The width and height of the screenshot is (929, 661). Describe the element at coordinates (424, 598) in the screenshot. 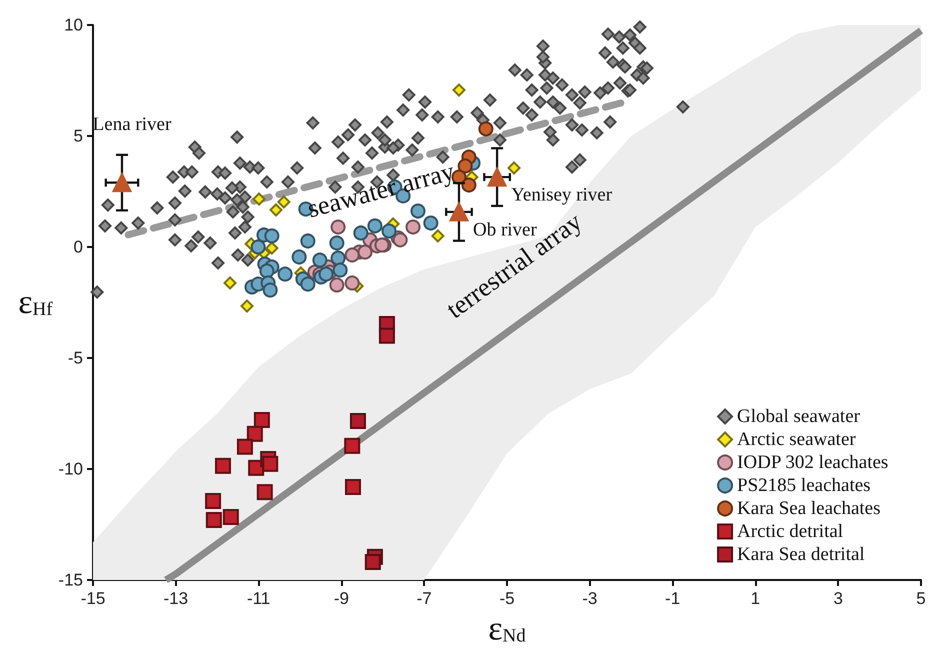

I see `x-tick-label: -7` at that location.